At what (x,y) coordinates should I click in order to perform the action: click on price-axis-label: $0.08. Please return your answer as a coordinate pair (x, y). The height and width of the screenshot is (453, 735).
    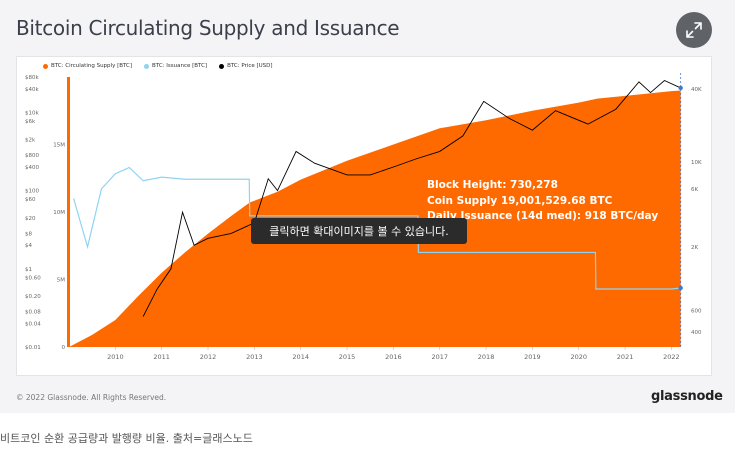
    Looking at the image, I should click on (33, 313).